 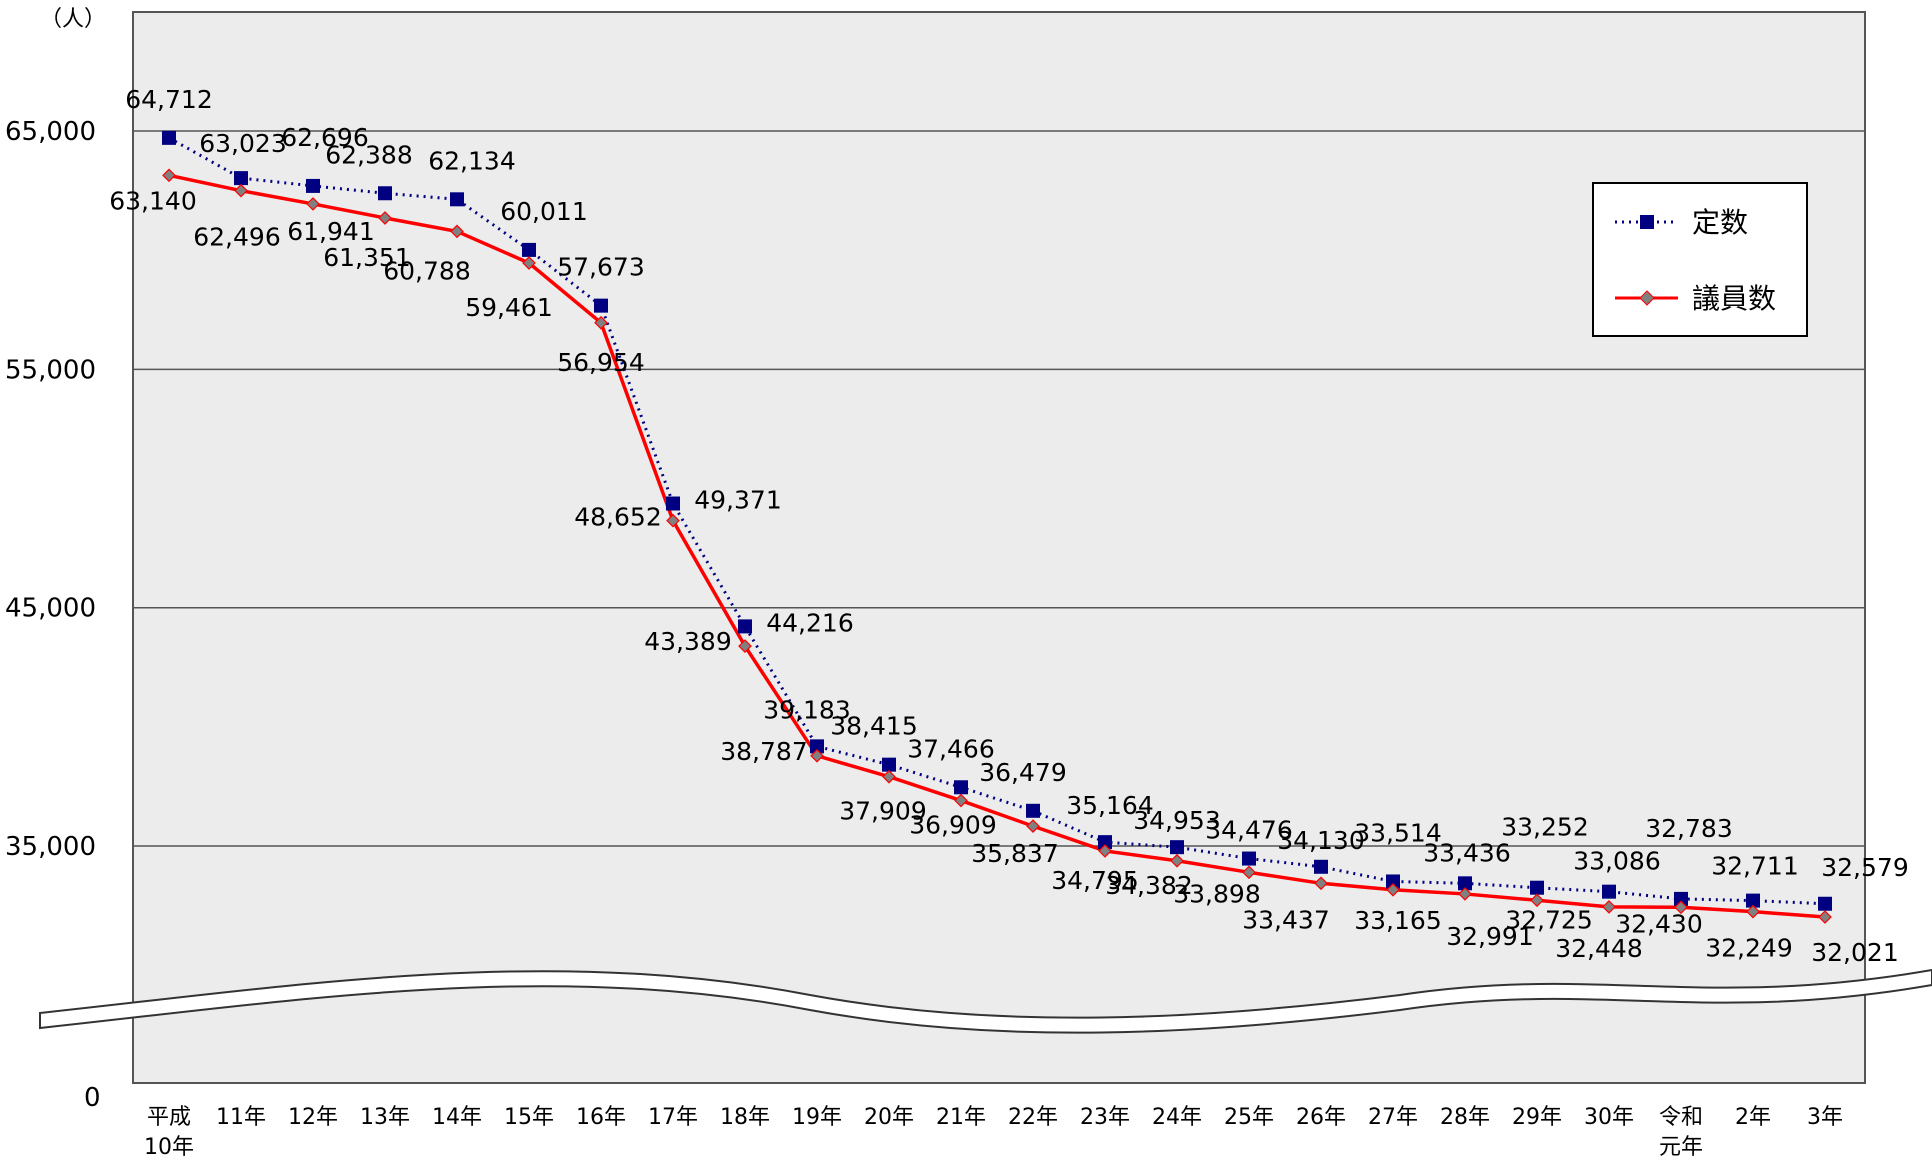 What do you see at coordinates (330, 231) in the screenshot?
I see `data-label-giinsuu: 61,941` at bounding box center [330, 231].